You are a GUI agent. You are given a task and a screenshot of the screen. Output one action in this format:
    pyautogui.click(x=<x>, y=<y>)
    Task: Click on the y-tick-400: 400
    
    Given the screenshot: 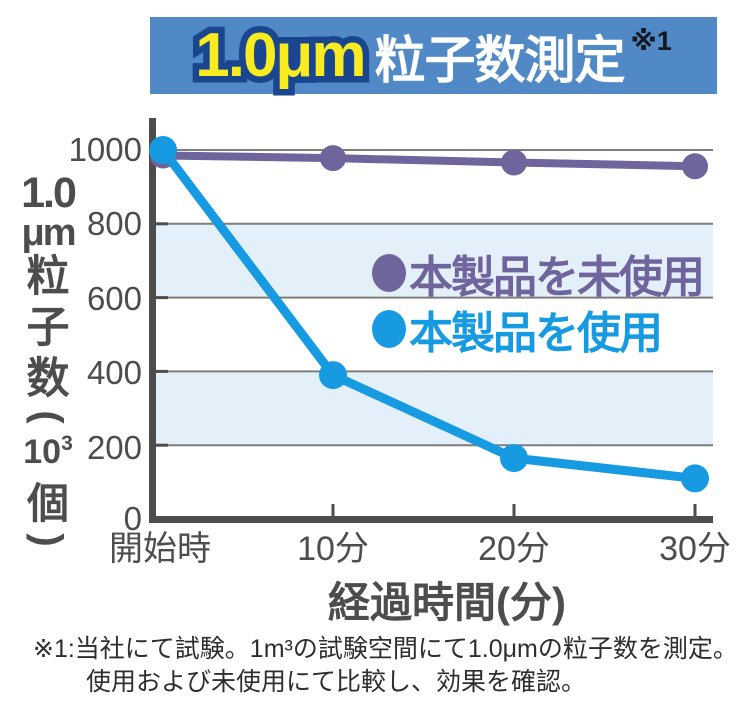 What is the action you would take?
    pyautogui.click(x=114, y=372)
    